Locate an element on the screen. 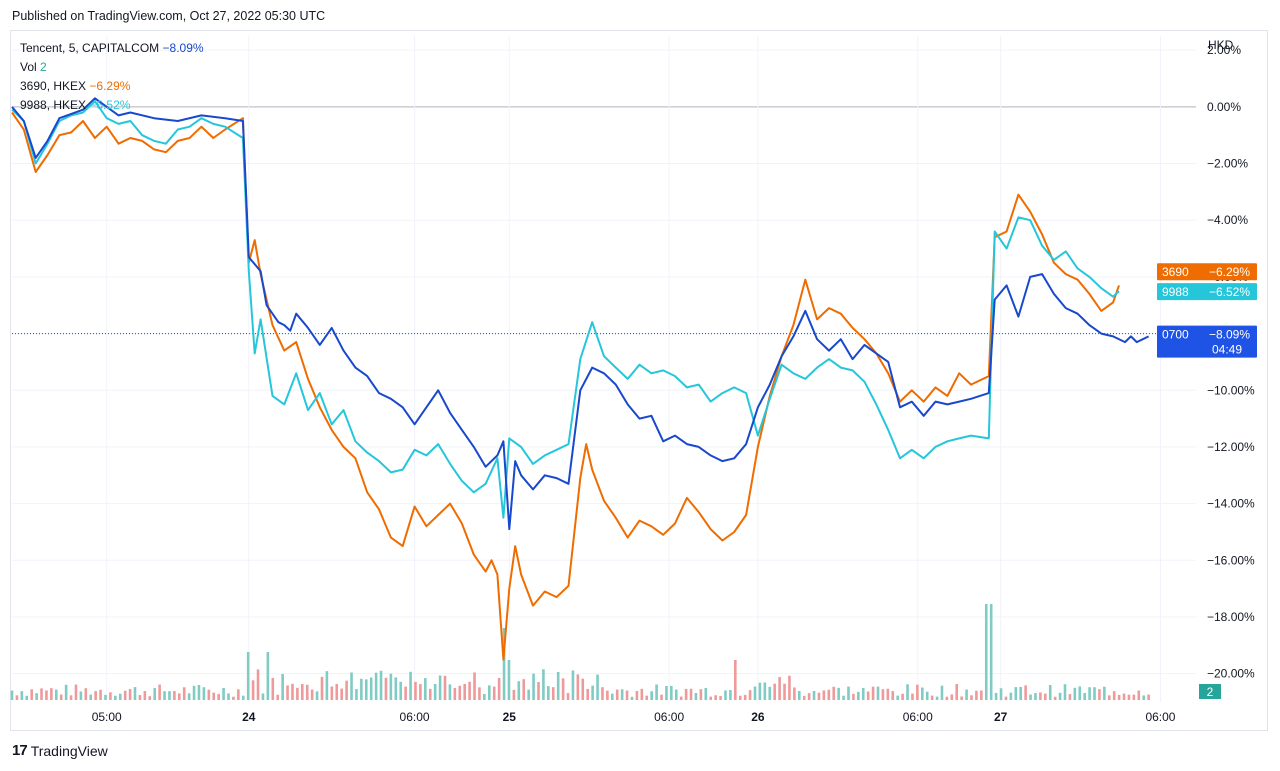 This screenshot has height=771, width=1280. price-label-timer: 04:49 is located at coordinates (1227, 350).